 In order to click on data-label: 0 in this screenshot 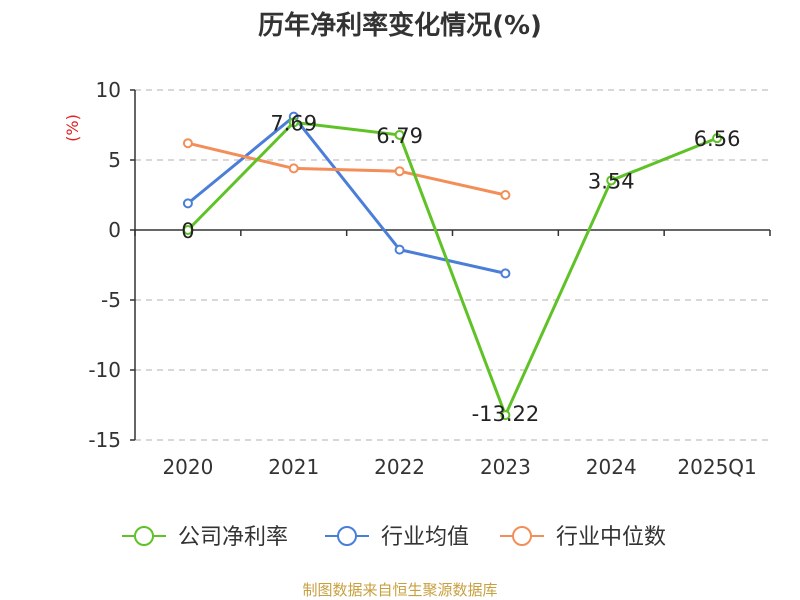, I will do `click(187, 231)`.